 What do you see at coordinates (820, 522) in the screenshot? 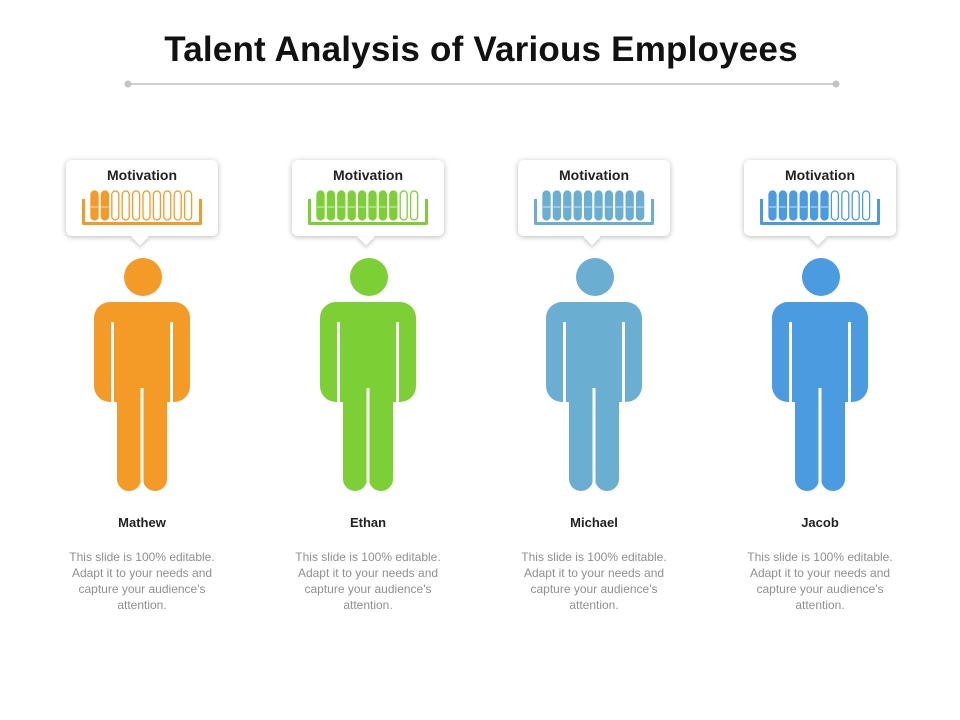
I see `employee-name: Jacob` at bounding box center [820, 522].